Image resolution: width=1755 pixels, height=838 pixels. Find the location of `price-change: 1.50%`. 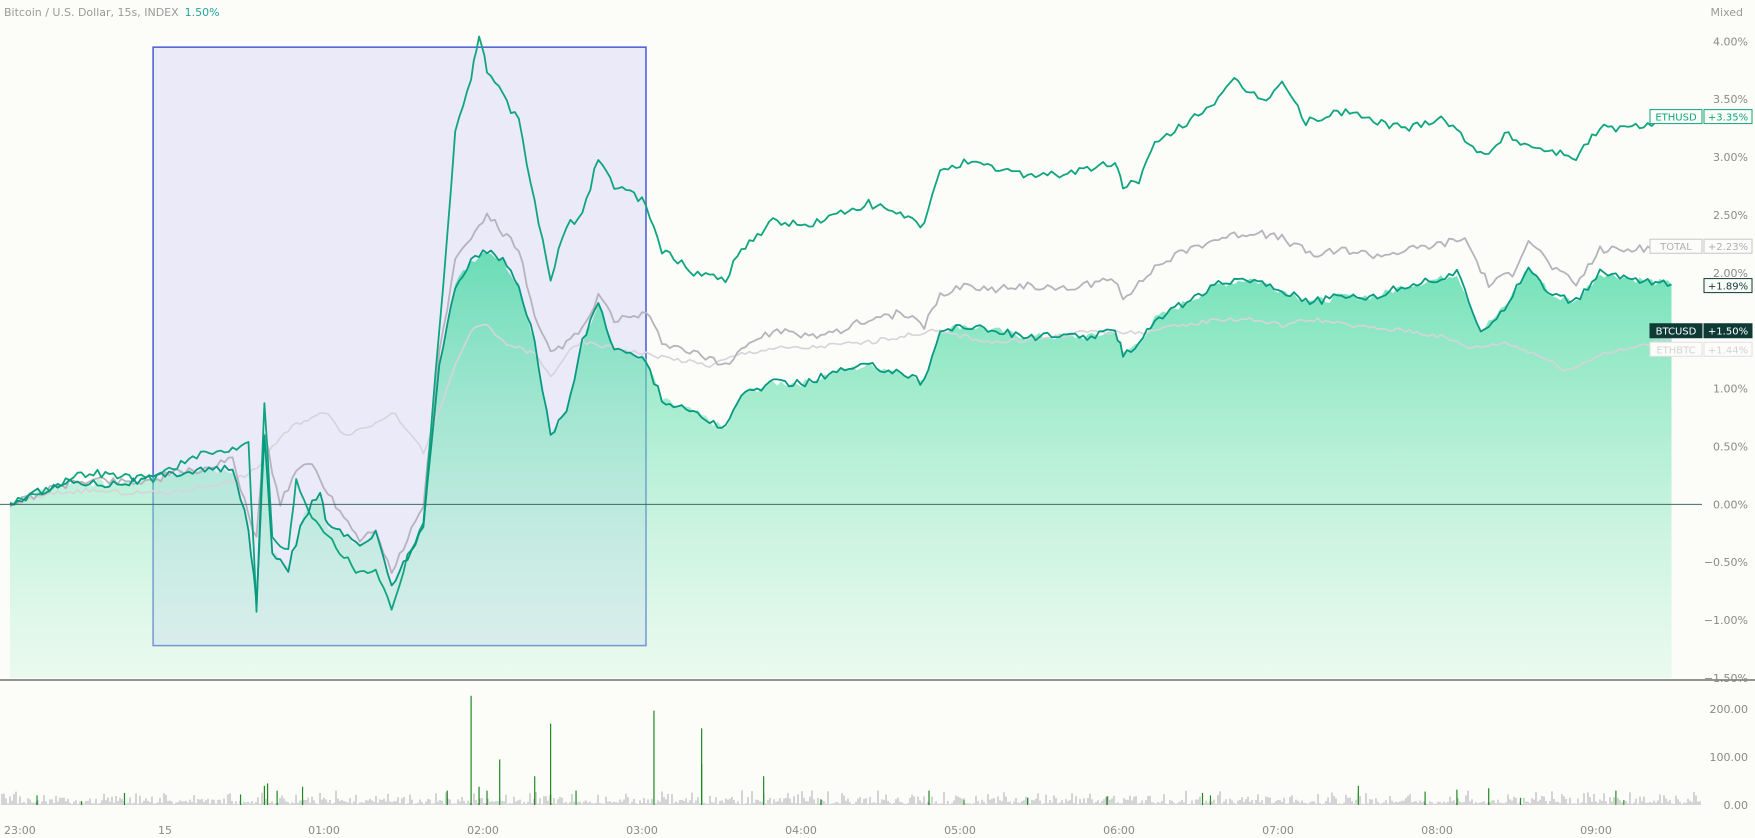

price-change: 1.50% is located at coordinates (202, 12).